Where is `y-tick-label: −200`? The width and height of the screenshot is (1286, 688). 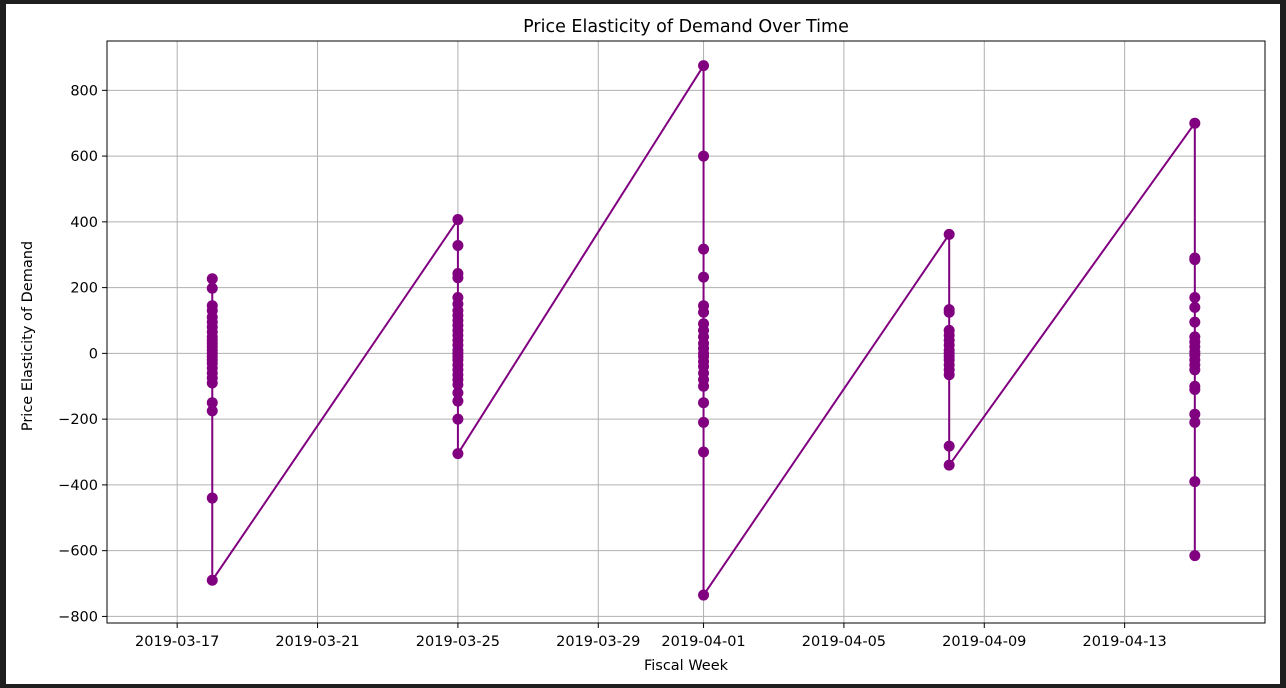
y-tick-label: −200 is located at coordinates (78, 420).